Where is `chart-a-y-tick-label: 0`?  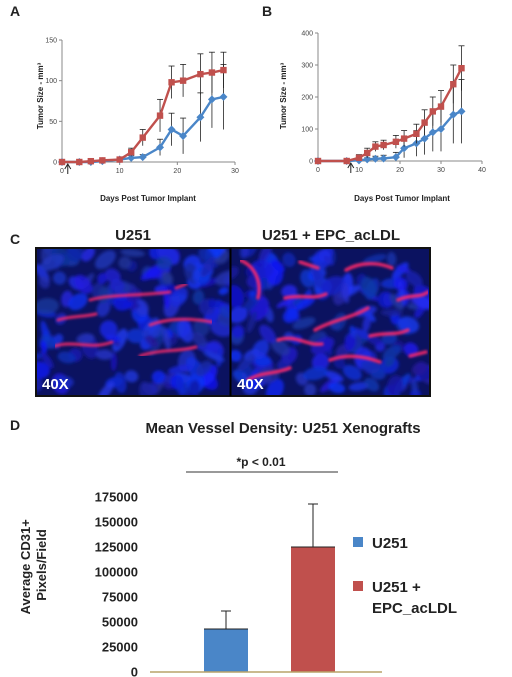
chart-a-y-tick-label: 0 is located at coordinates (55, 163).